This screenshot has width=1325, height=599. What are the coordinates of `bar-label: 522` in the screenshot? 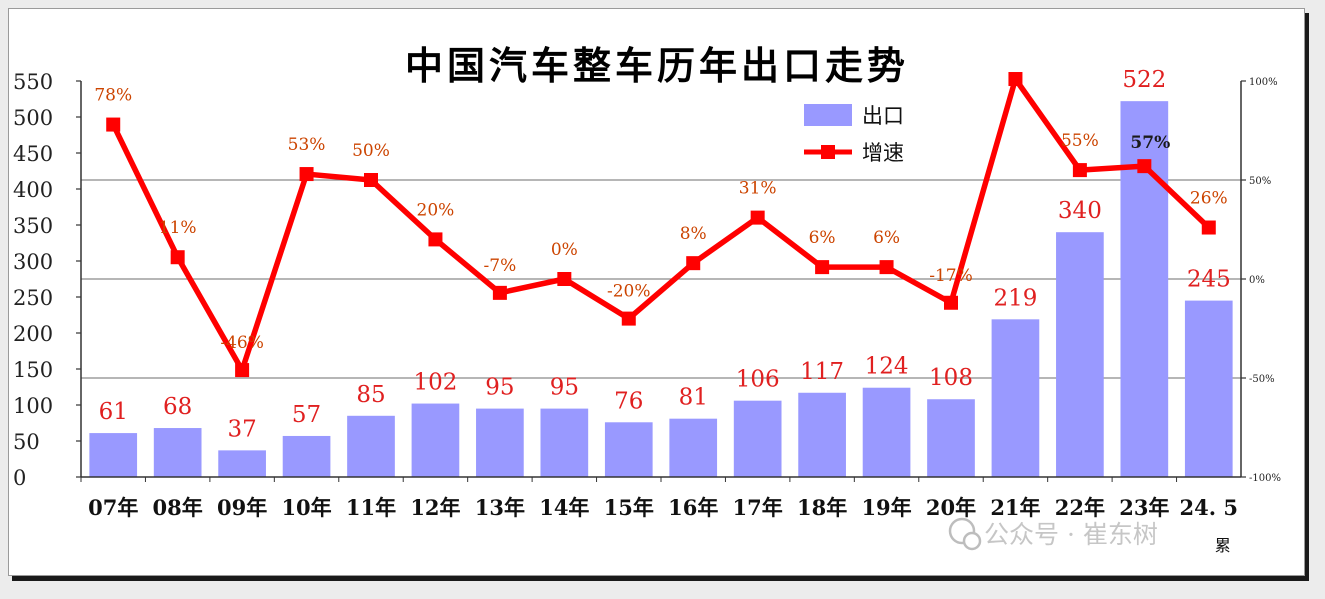 It's located at (1144, 80).